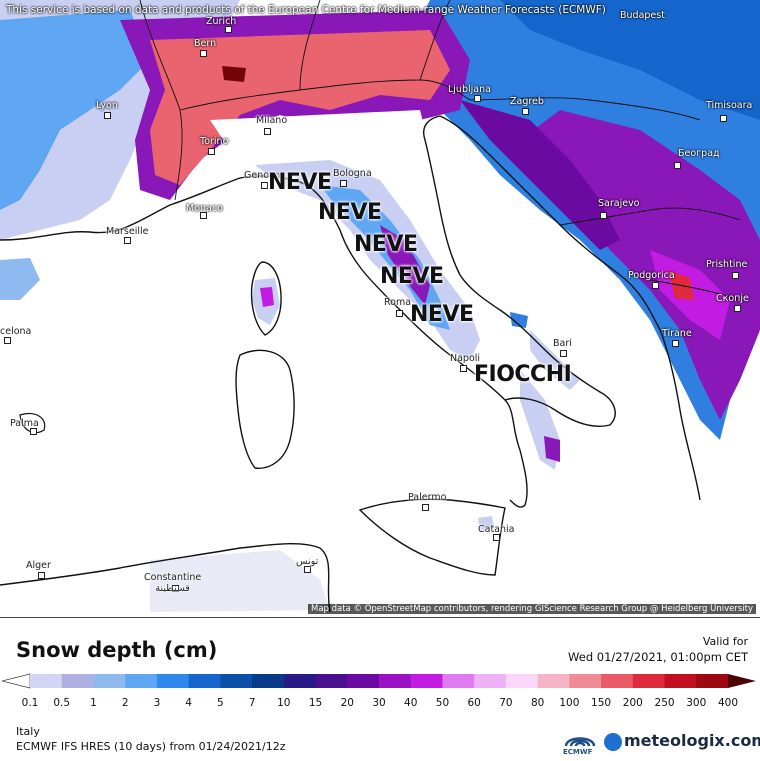 This screenshot has width=760, height=761. Describe the element at coordinates (562, 343) in the screenshot. I see `city-bari: Bari` at that location.